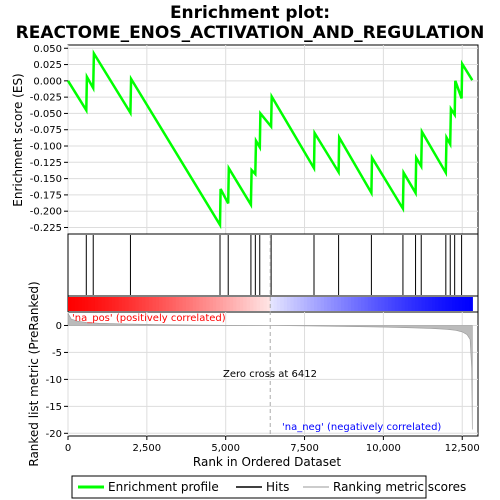  Describe the element at coordinates (59, 326) in the screenshot. I see `metric-tick-label: 0` at that location.